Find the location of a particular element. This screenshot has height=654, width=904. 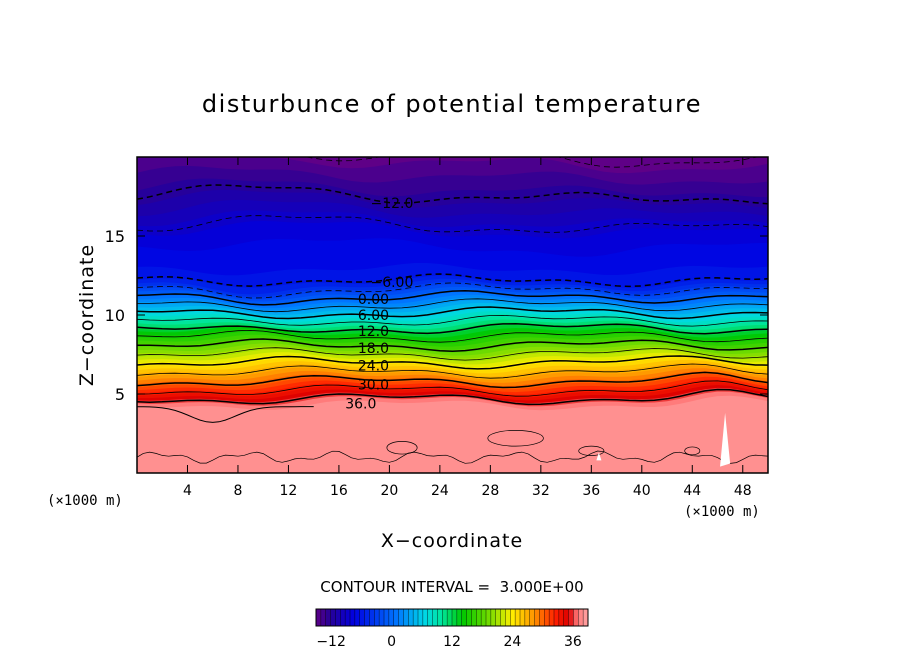

x-axis-unit-left: (×1000 m) is located at coordinates (85, 501).